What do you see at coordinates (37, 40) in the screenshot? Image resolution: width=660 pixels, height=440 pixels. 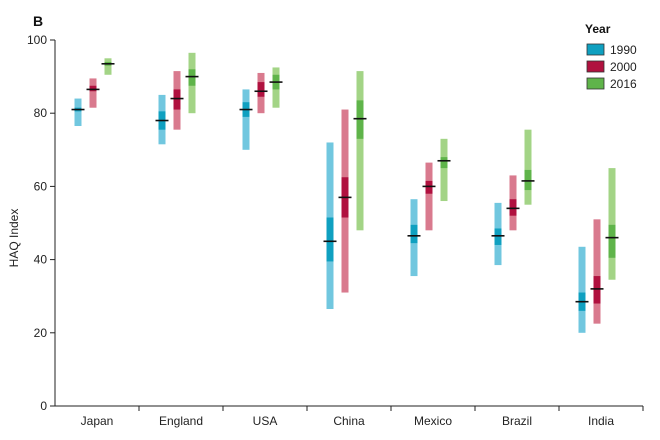 I see `y-tick-label: 100` at bounding box center [37, 40].